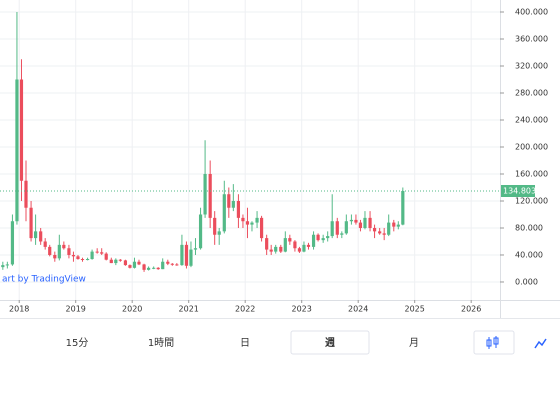 The image size is (560, 400). I want to click on last-price-label: 134.803, so click(519, 190).